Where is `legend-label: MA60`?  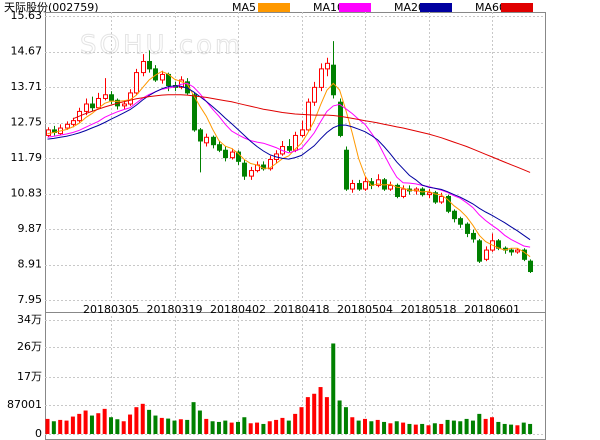
legend-label: MA60 is located at coordinates (490, 7).